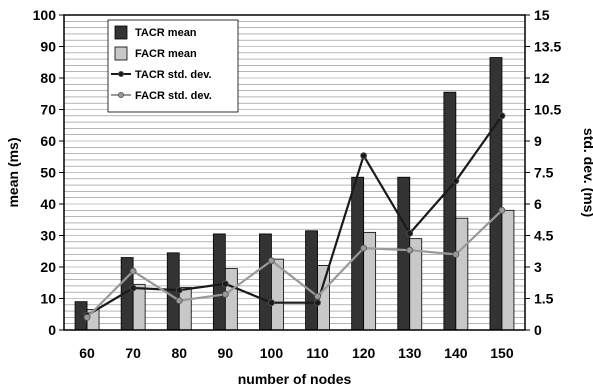 The width and height of the screenshot is (593, 391). Describe the element at coordinates (547, 47) in the screenshot. I see `right-tick-label: 13.5` at that location.